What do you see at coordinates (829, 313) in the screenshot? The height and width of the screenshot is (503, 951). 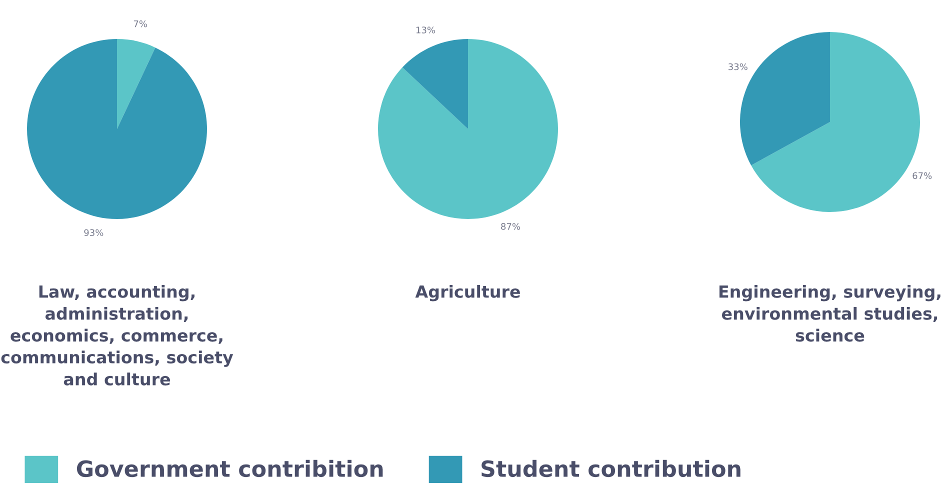 I see `text: Engineering, surveying, environmental studies, science` at bounding box center [829, 313].